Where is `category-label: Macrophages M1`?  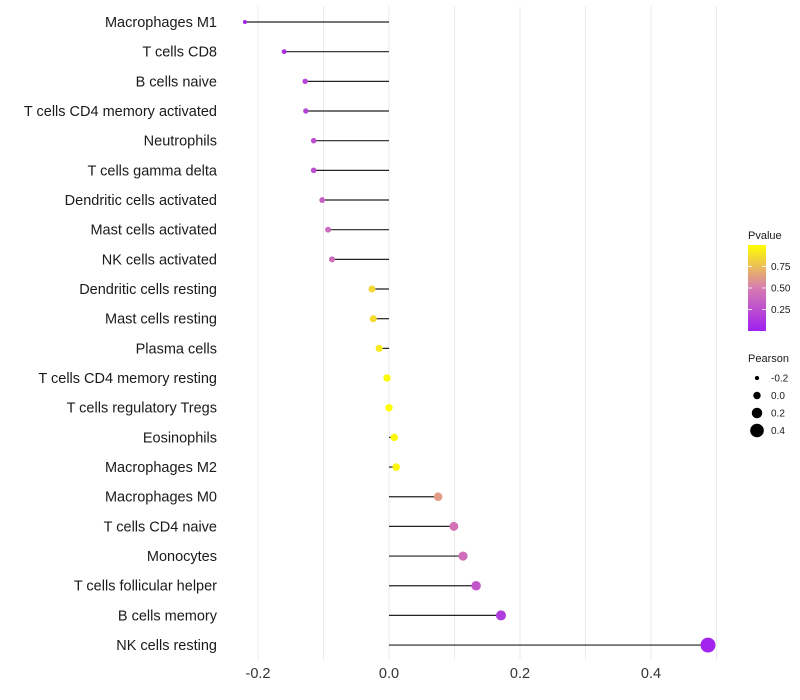 category-label: Macrophages M1 is located at coordinates (161, 23).